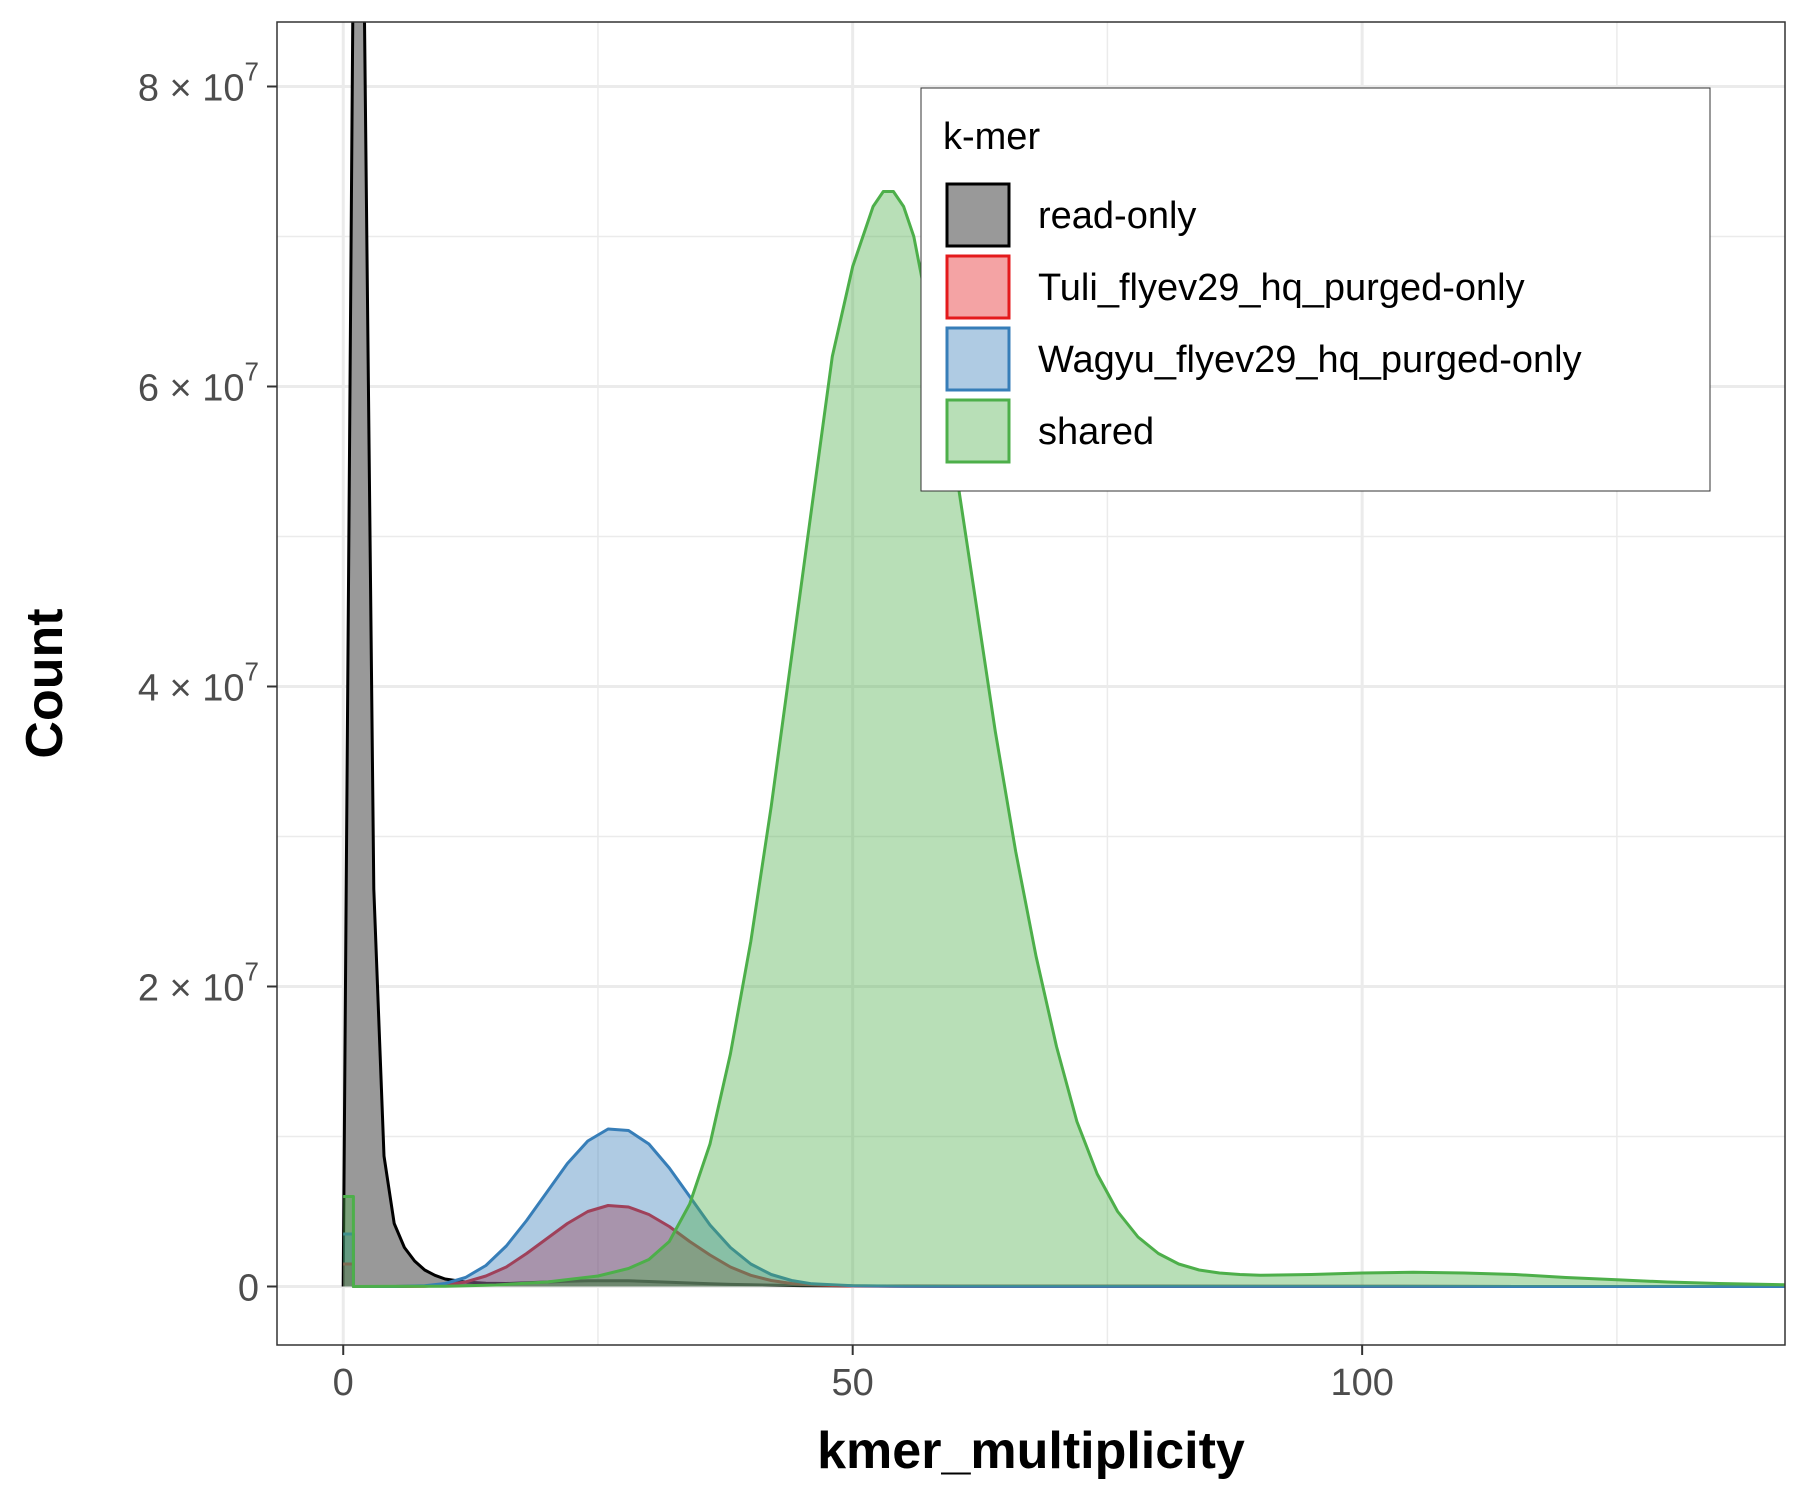  I want to click on y-tick-label: 8 × 10⁷, so click(198, 83).